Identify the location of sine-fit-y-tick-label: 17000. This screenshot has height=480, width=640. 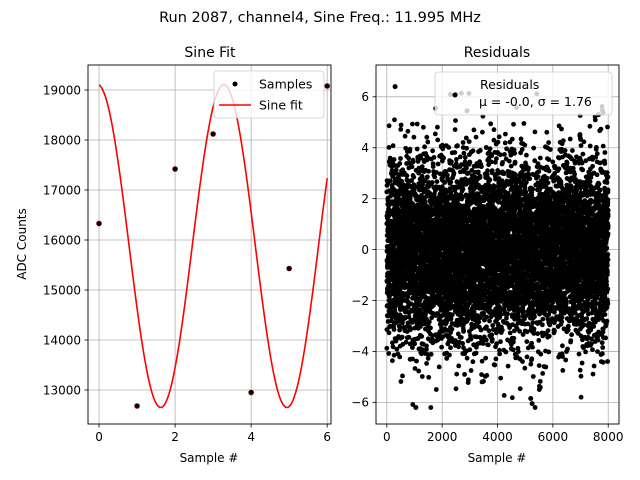
(62, 190).